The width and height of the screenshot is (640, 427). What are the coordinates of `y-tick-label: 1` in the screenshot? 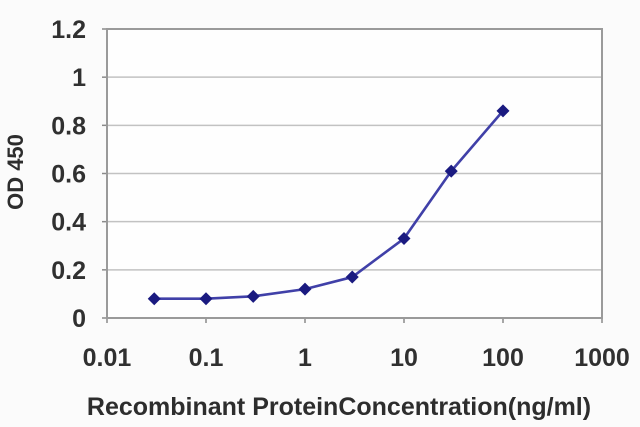 It's located at (79, 78).